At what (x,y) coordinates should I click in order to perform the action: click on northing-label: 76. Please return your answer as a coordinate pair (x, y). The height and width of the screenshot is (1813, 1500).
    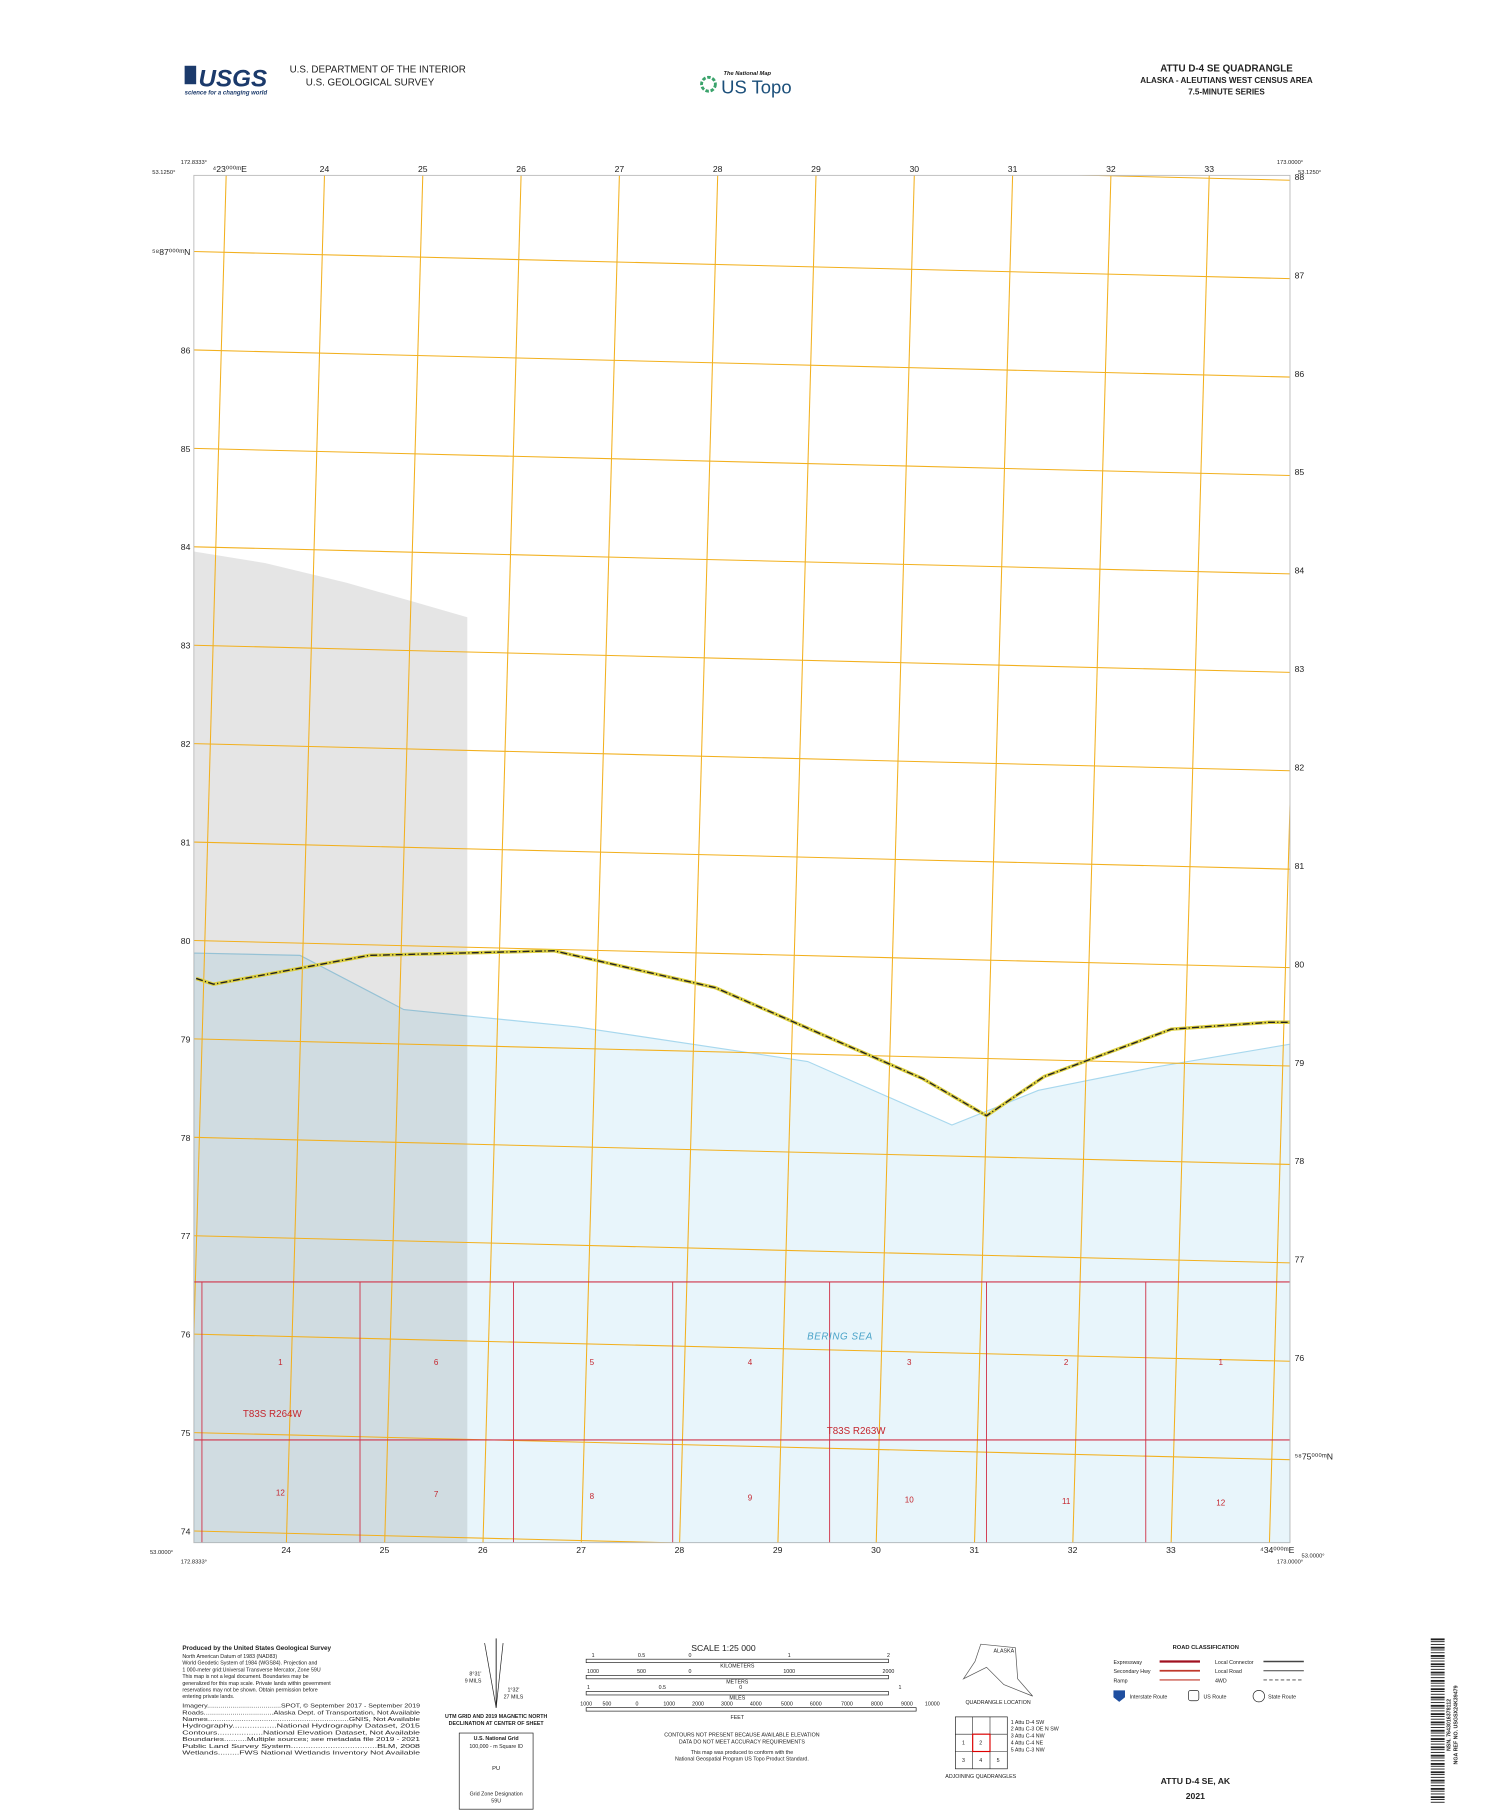
    Looking at the image, I should click on (186, 1335).